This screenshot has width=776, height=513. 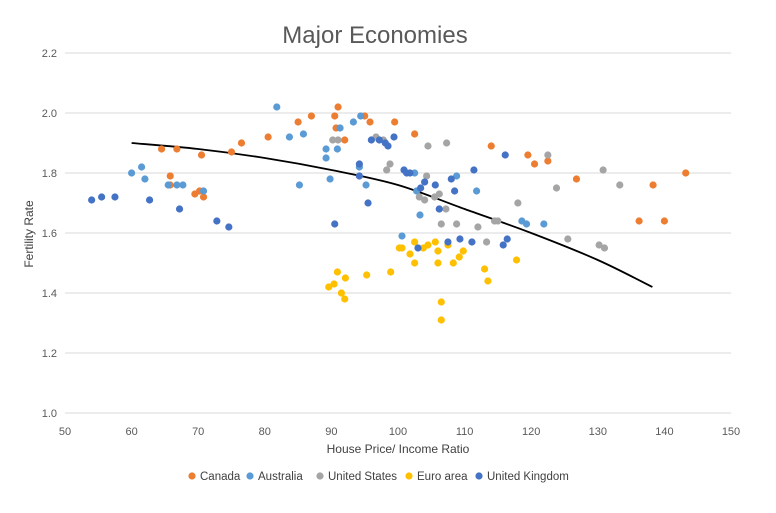 What do you see at coordinates (265, 432) in the screenshot?
I see `x-tick-label: 80` at bounding box center [265, 432].